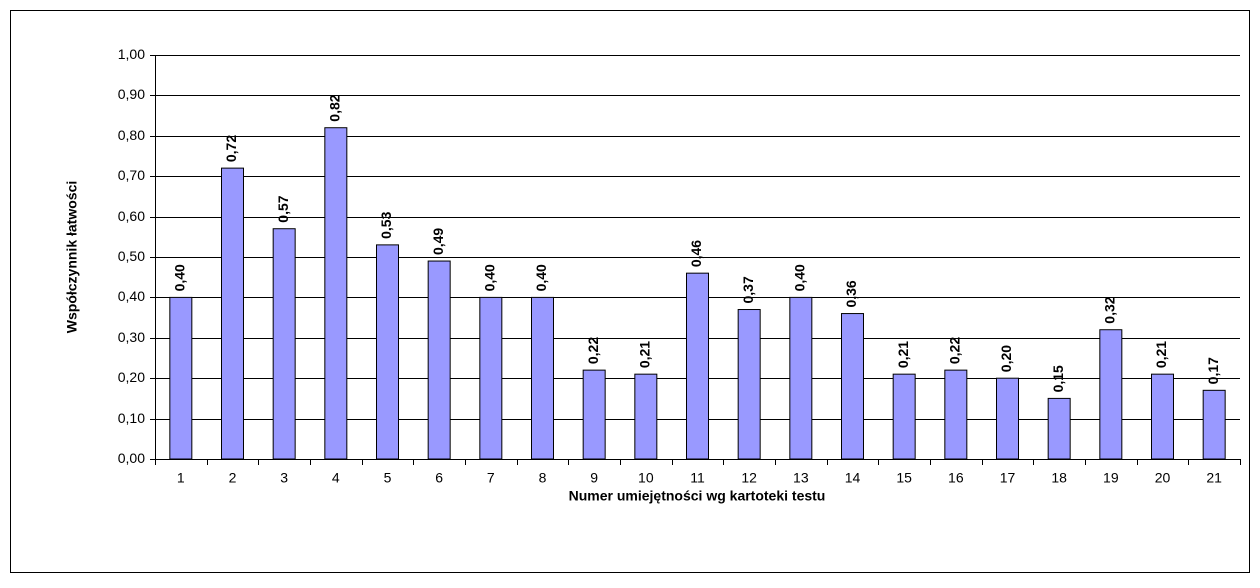 The image size is (1260, 588). Describe the element at coordinates (386, 224) in the screenshot. I see `value-label: 0,53` at that location.